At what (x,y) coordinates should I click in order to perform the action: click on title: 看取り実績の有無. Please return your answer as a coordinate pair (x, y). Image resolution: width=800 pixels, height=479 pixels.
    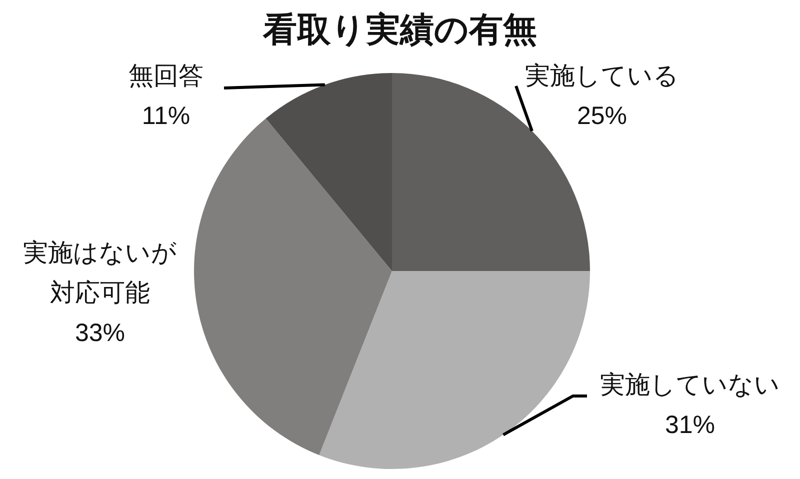
    Looking at the image, I should click on (400, 30).